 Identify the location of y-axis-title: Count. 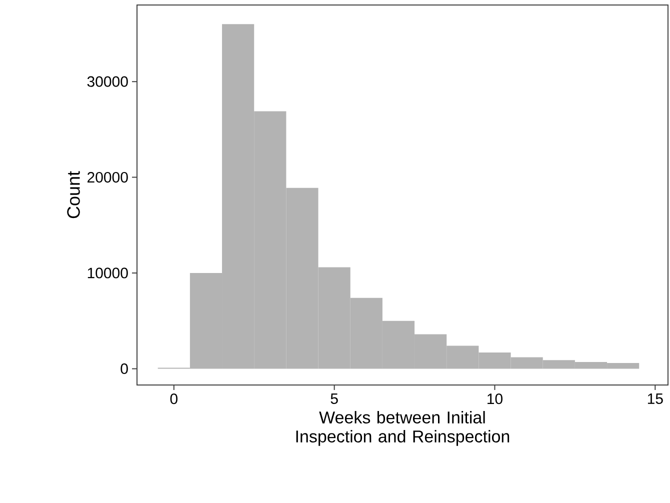
(73, 194).